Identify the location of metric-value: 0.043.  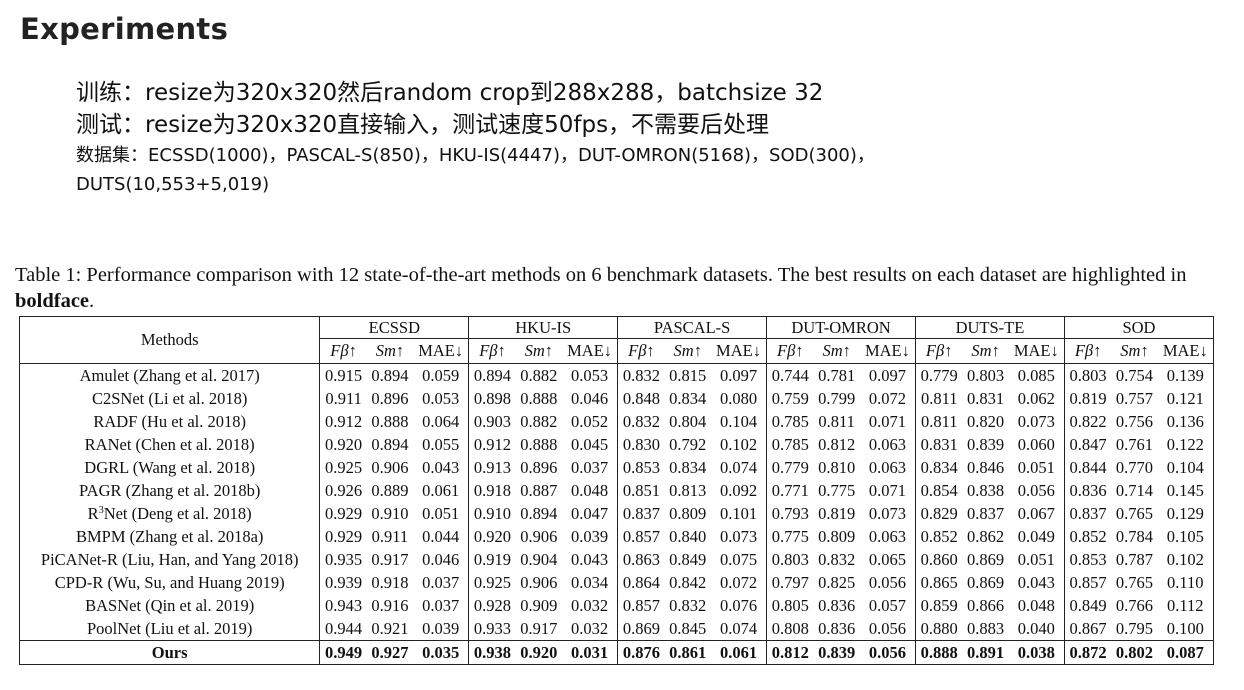
(1036, 582).